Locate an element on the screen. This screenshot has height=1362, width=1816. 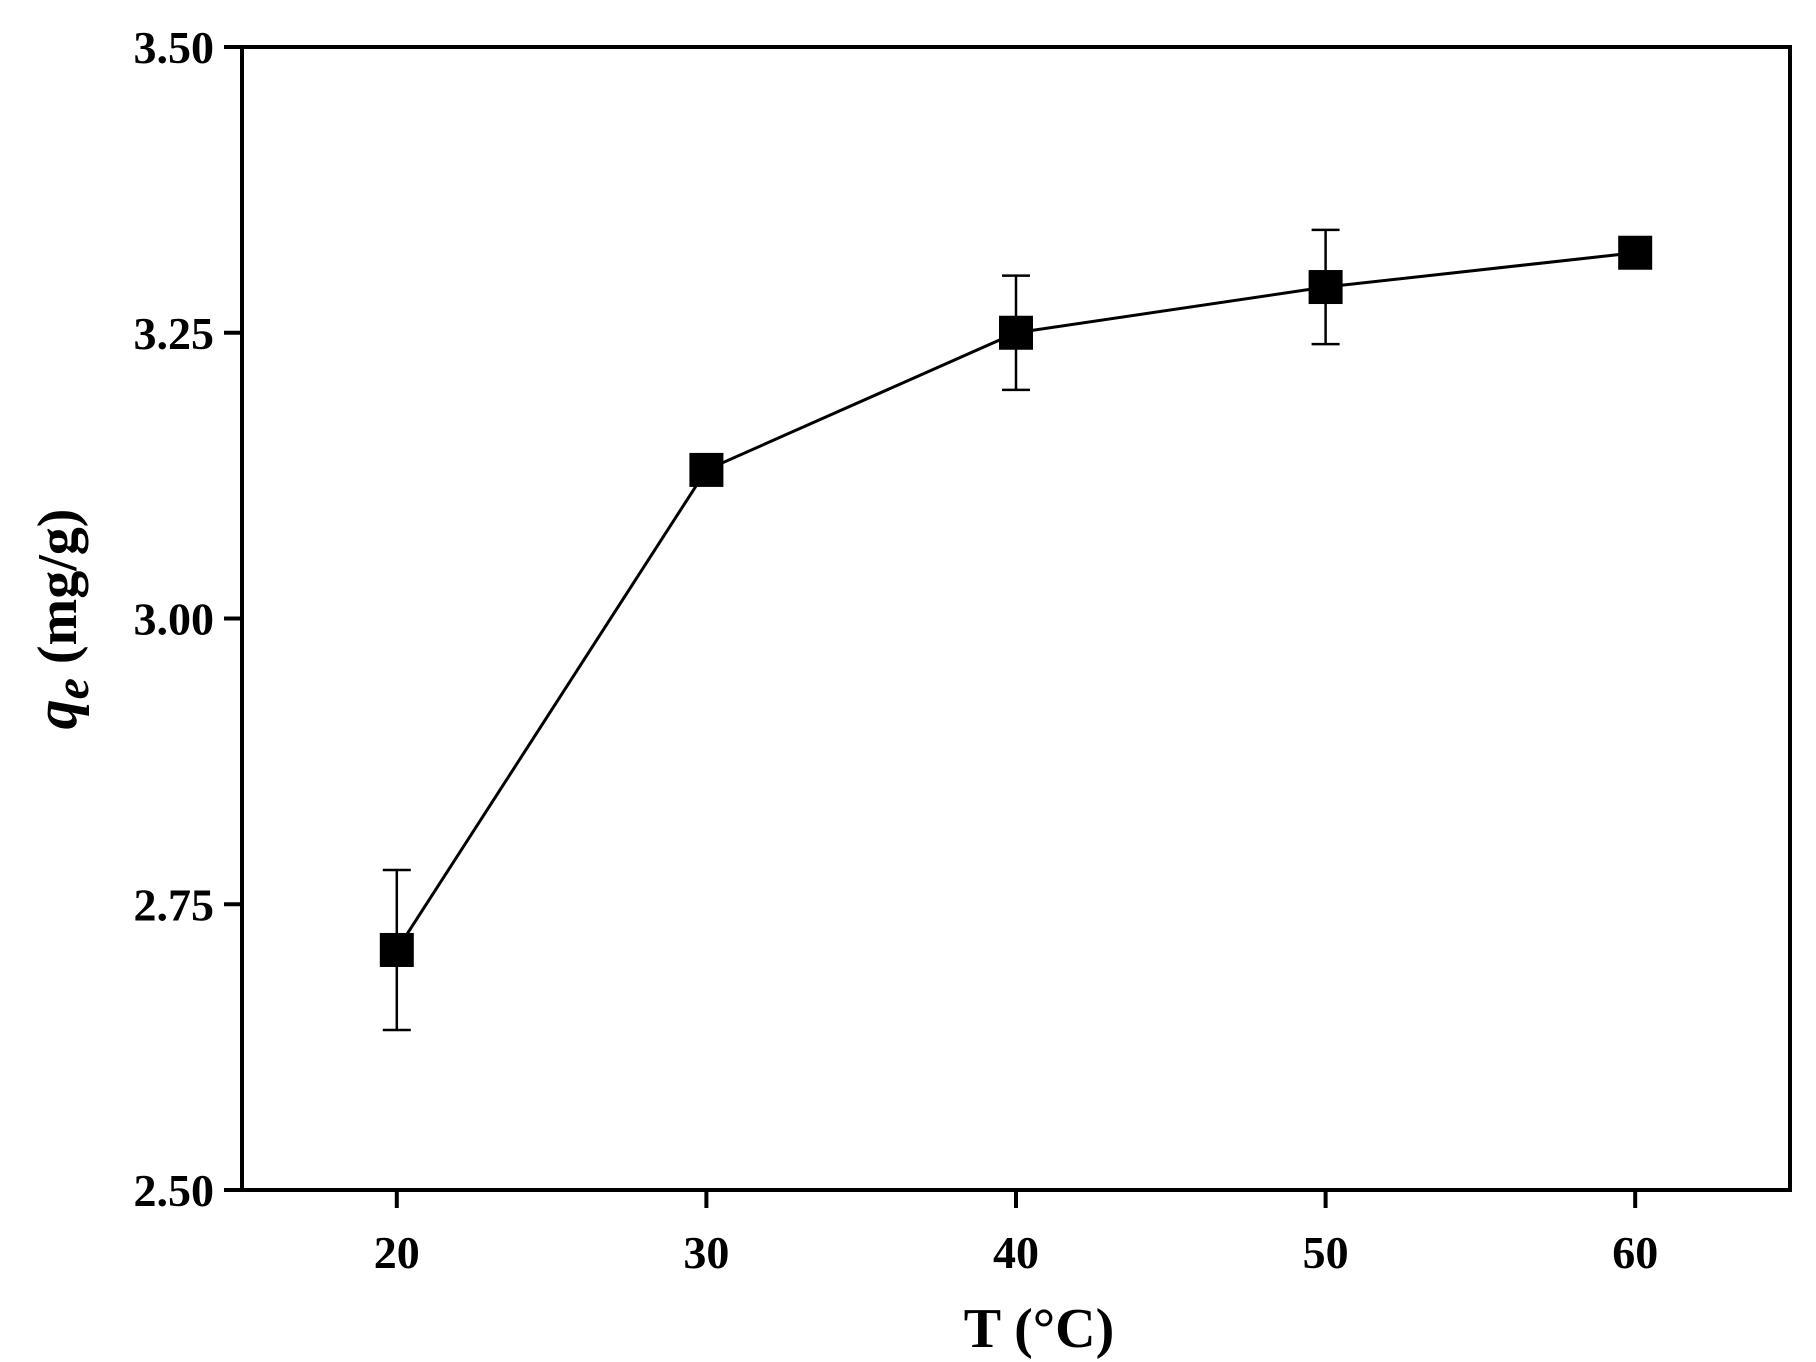
x-tick-label: 20 is located at coordinates (397, 1252).